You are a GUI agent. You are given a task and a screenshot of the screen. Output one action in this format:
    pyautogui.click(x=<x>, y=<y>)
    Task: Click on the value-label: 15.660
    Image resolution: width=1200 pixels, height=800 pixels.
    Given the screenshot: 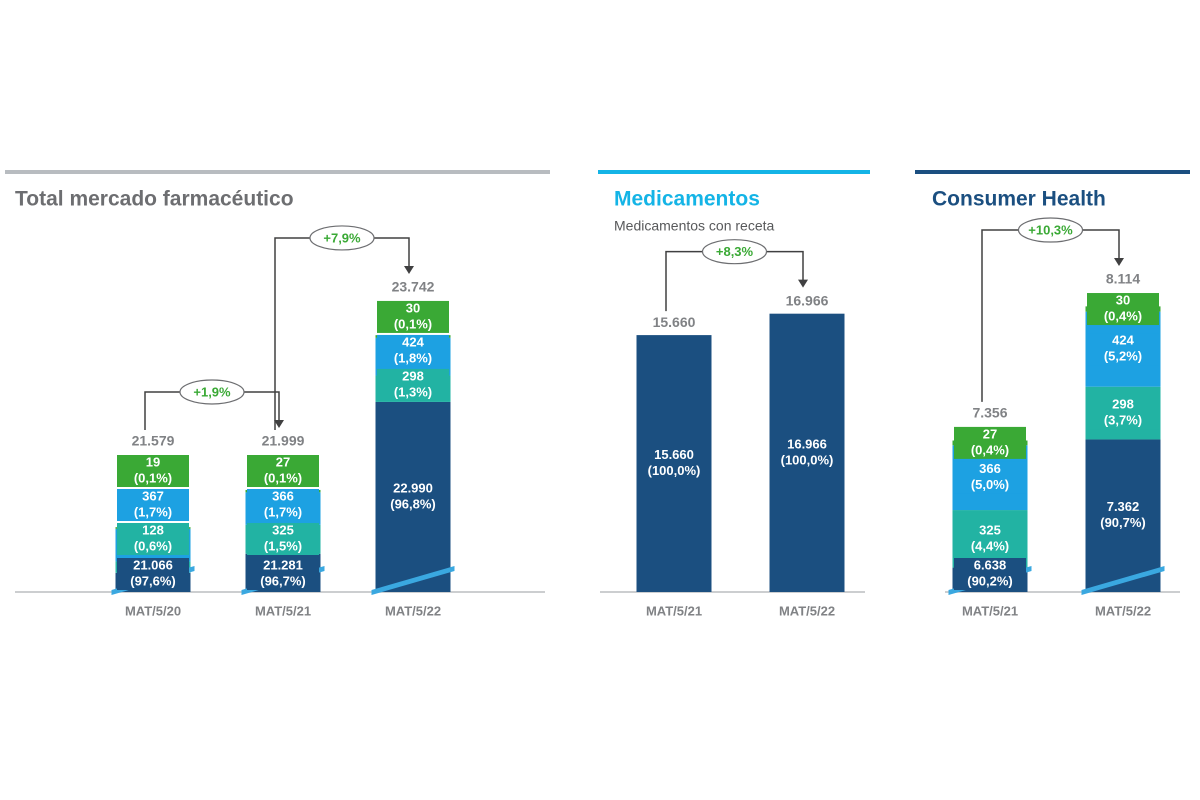 What is the action you would take?
    pyautogui.click(x=674, y=454)
    